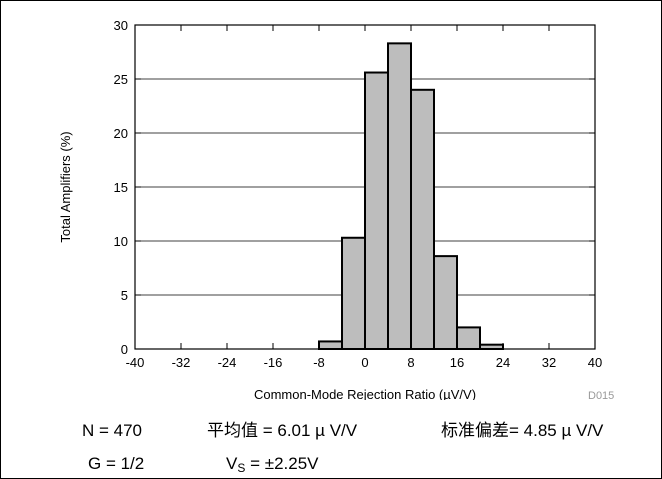  I want to click on mean-label: 平均值, so click(232, 431).